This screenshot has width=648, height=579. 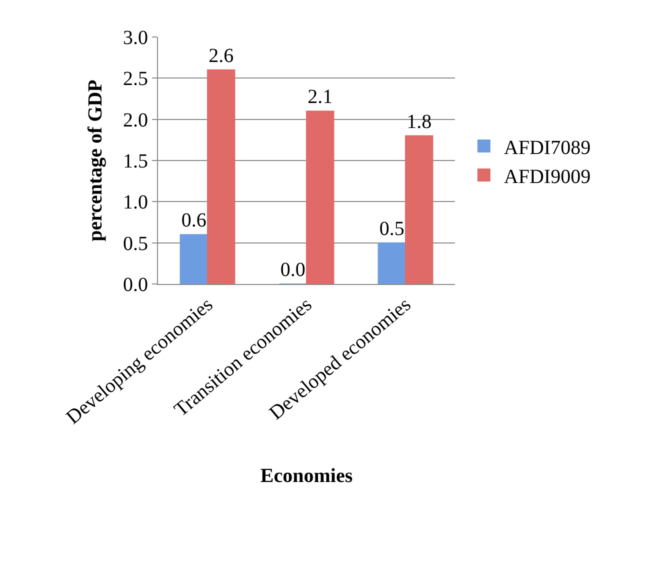 What do you see at coordinates (135, 285) in the screenshot?
I see `y-tick-label: 0.0` at bounding box center [135, 285].